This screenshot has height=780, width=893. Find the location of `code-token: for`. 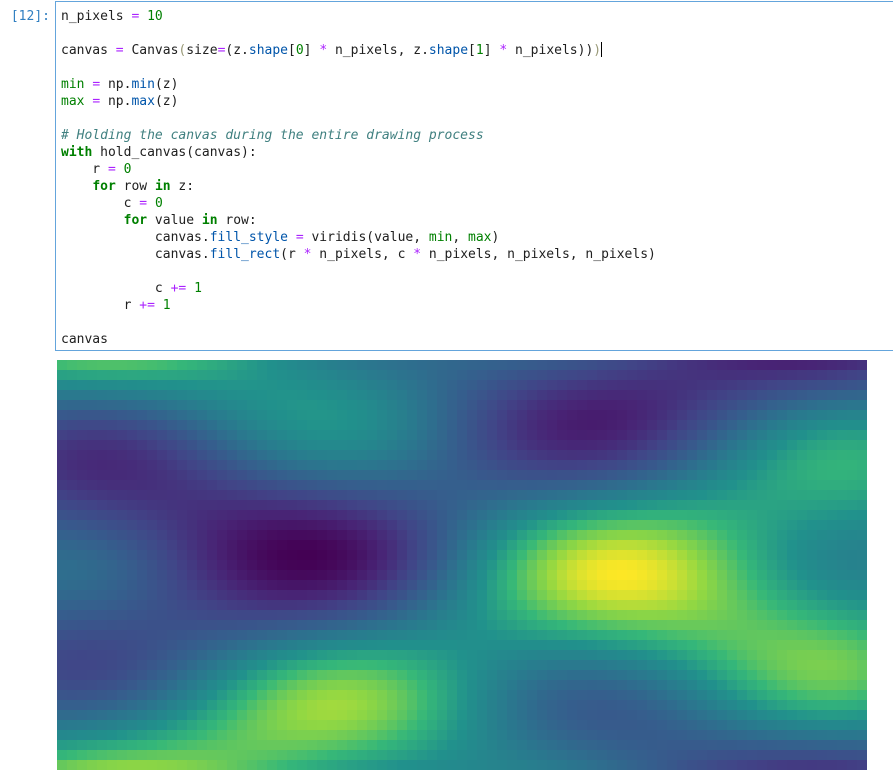

code-token: for is located at coordinates (135, 220).